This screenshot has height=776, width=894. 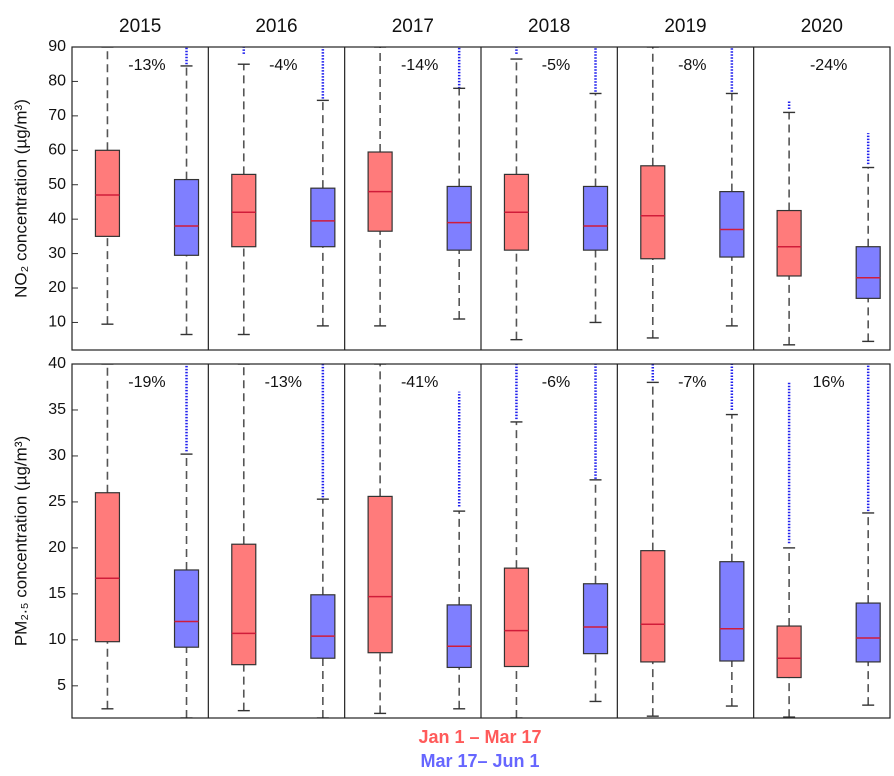 I want to click on change-label: -14%, so click(x=419, y=65).